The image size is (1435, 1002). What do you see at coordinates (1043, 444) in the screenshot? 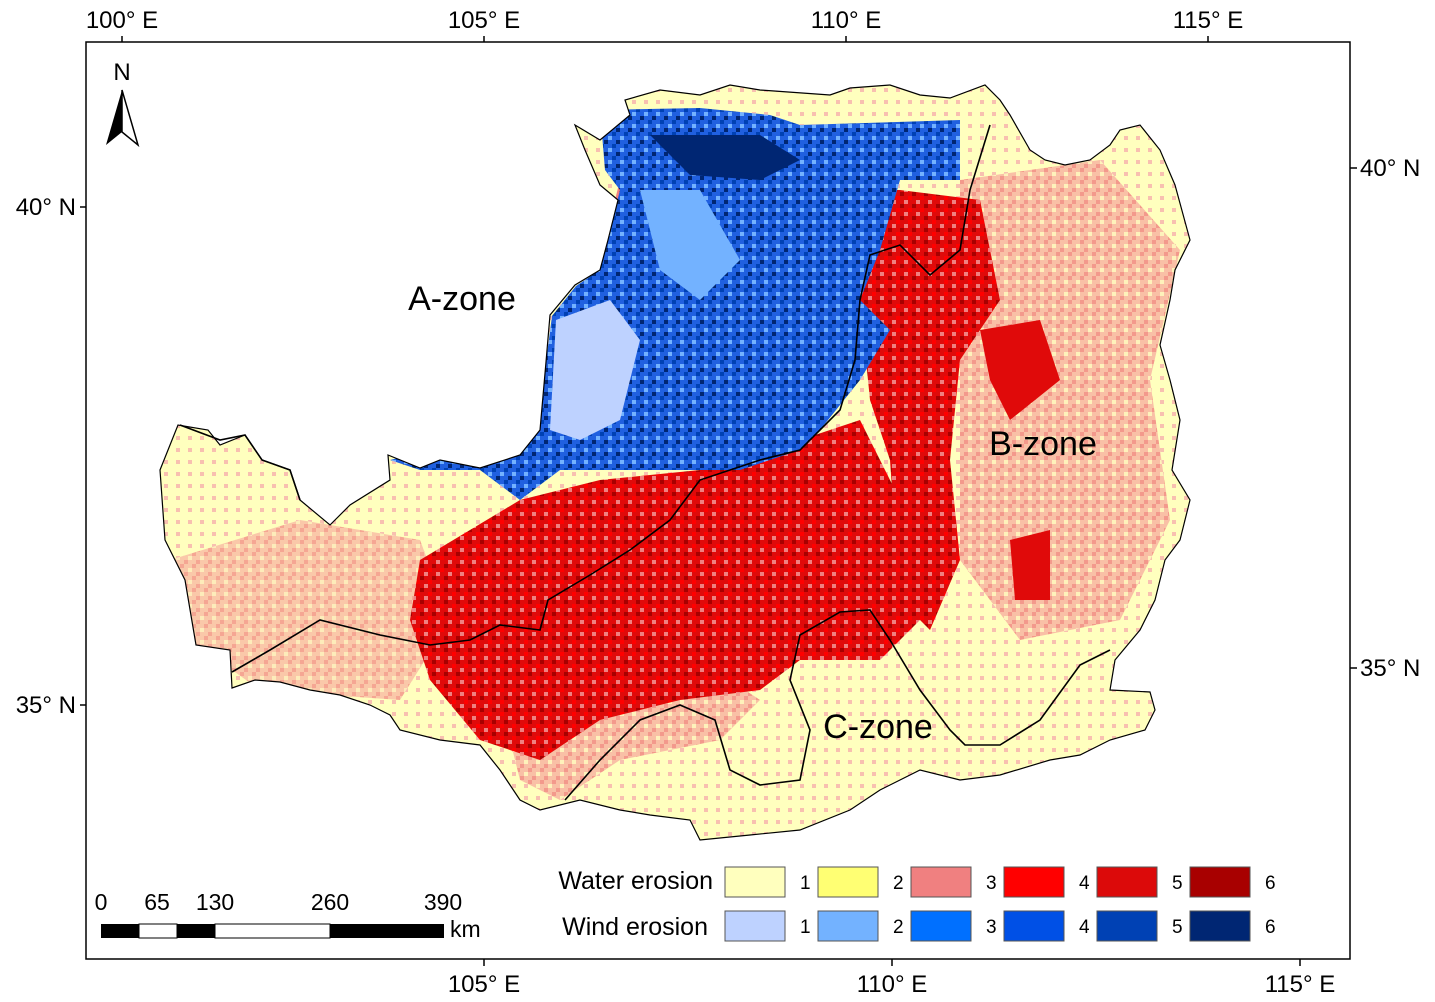
I see `zone-label-b: B-zone` at bounding box center [1043, 444].